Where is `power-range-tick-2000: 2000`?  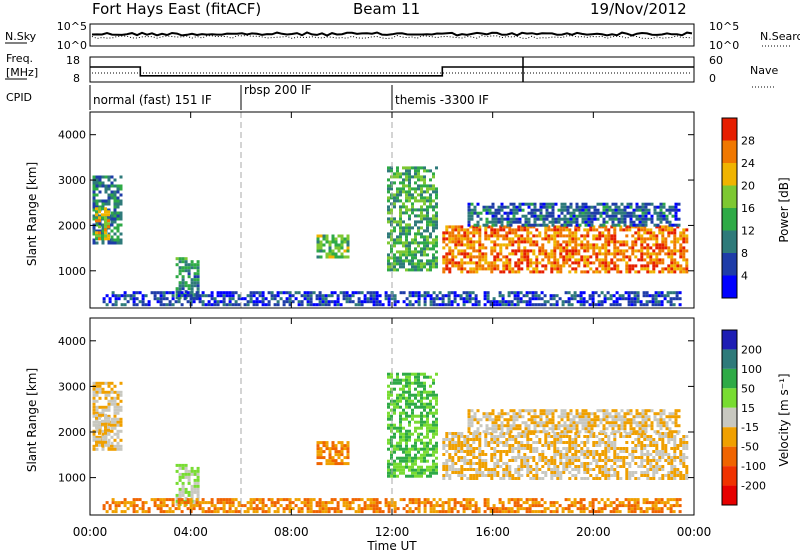 power-range-tick-2000: 2000 is located at coordinates (72, 225).